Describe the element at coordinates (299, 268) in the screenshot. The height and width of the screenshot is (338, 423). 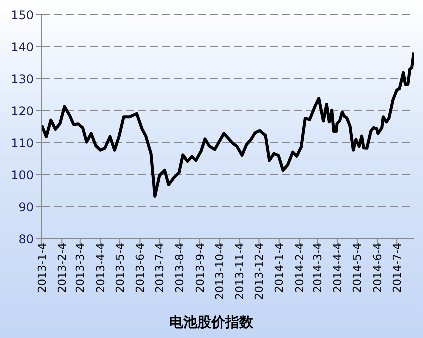
I see `x-tick-label: 2014-2-4` at that location.